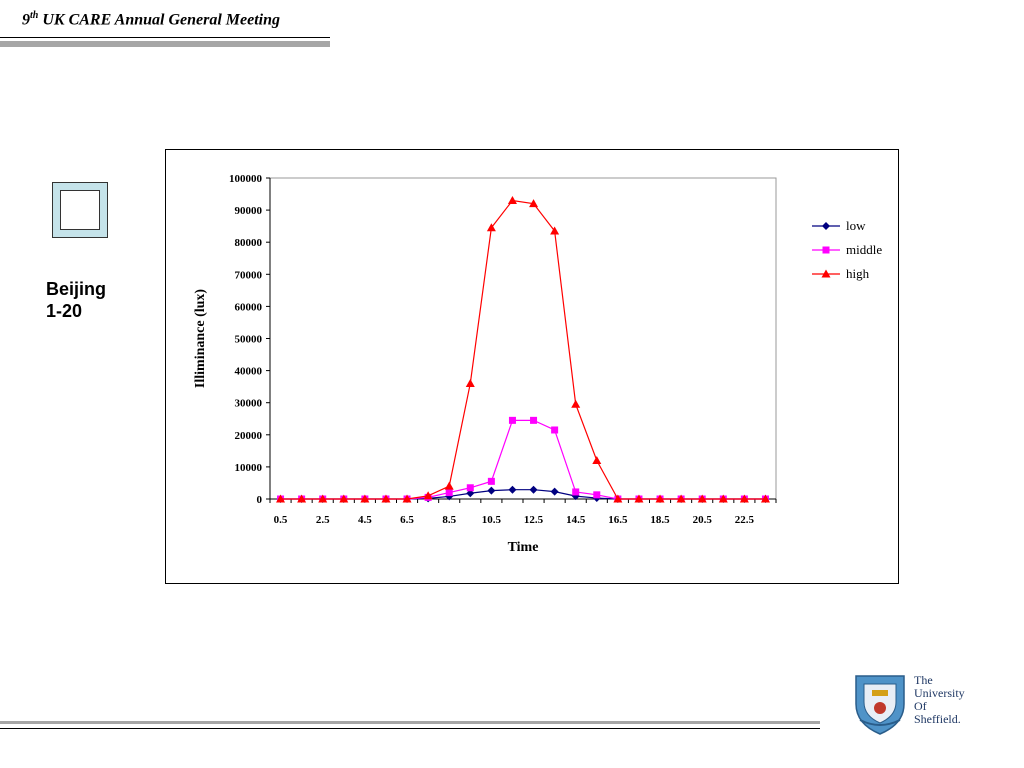 This screenshot has height=768, width=1024. I want to click on x-tick-label: 6.5, so click(407, 520).